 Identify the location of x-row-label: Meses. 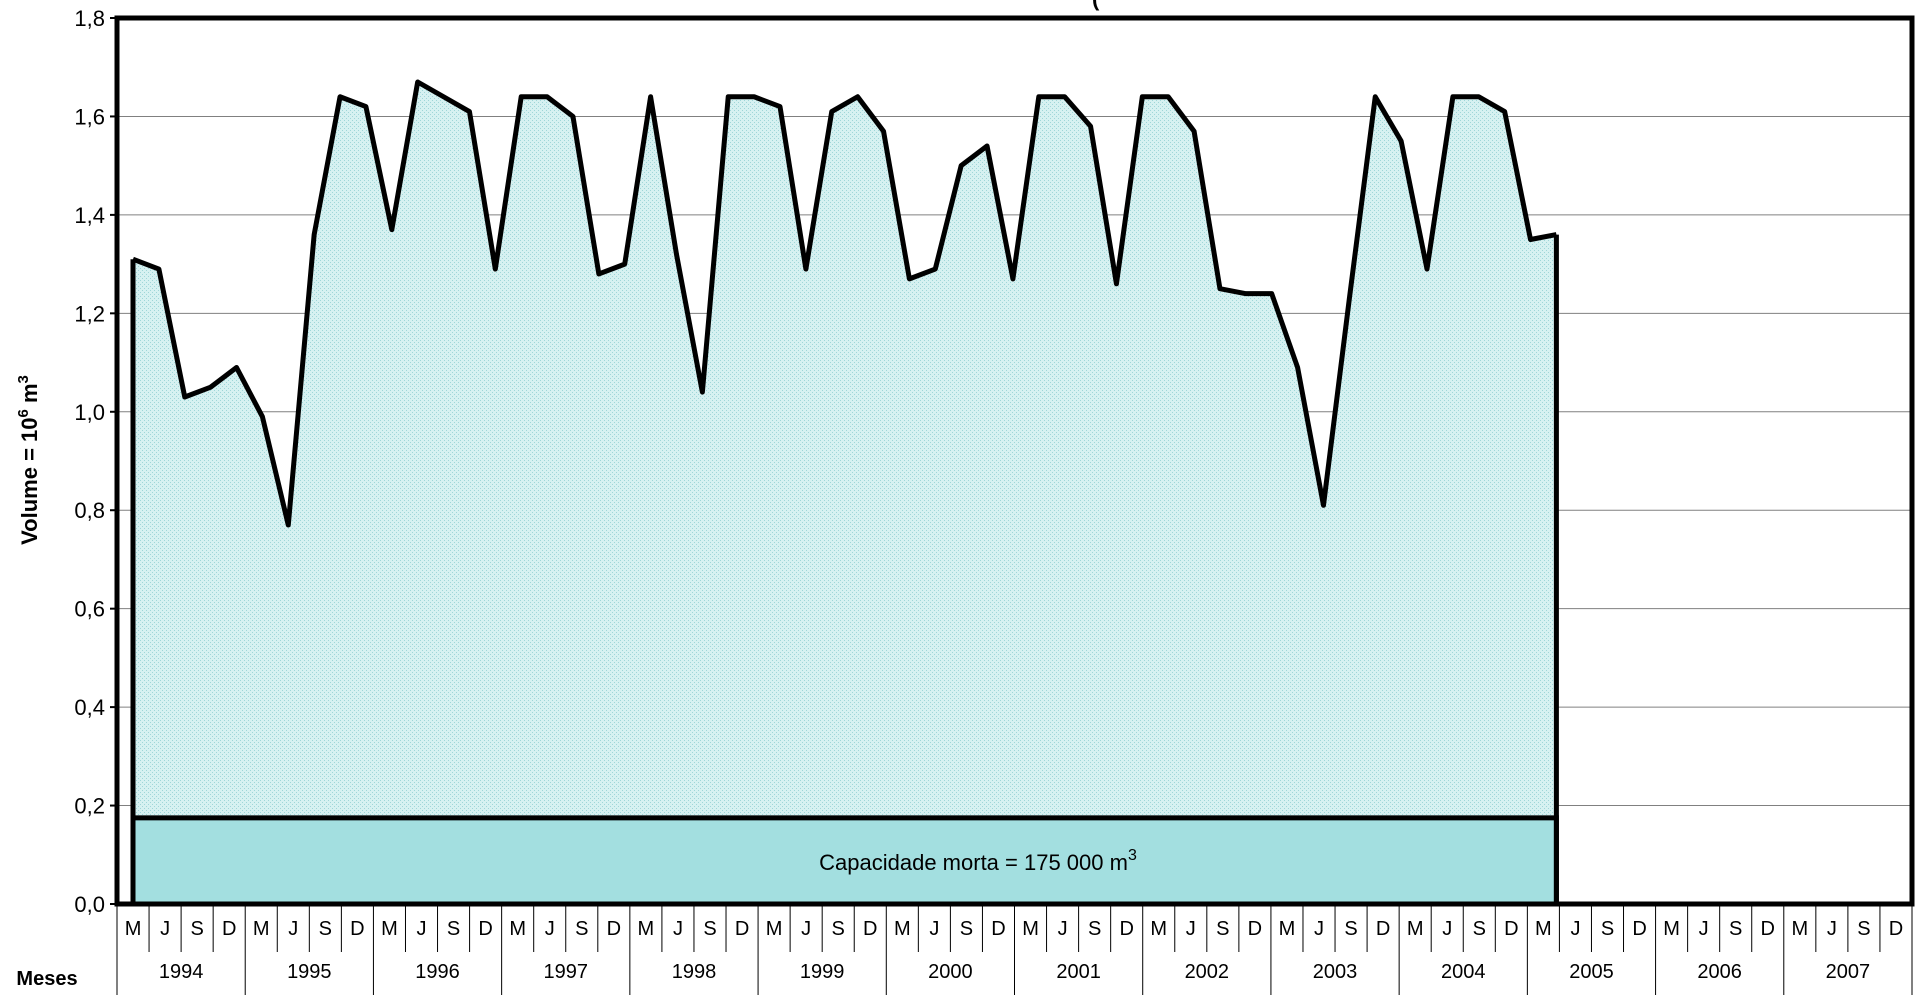
(46, 979).